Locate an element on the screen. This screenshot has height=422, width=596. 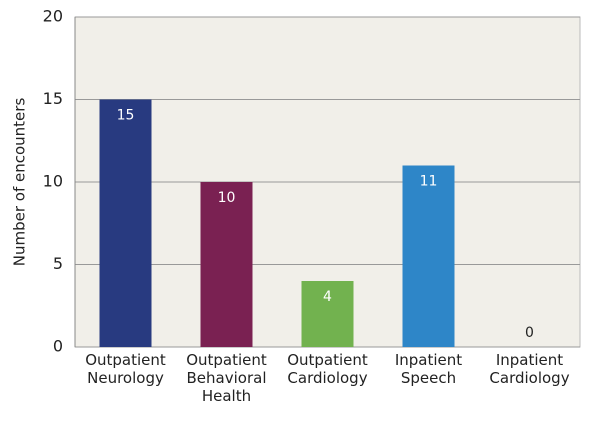
x-tick-label: Inpatient Speech is located at coordinates (428, 369).